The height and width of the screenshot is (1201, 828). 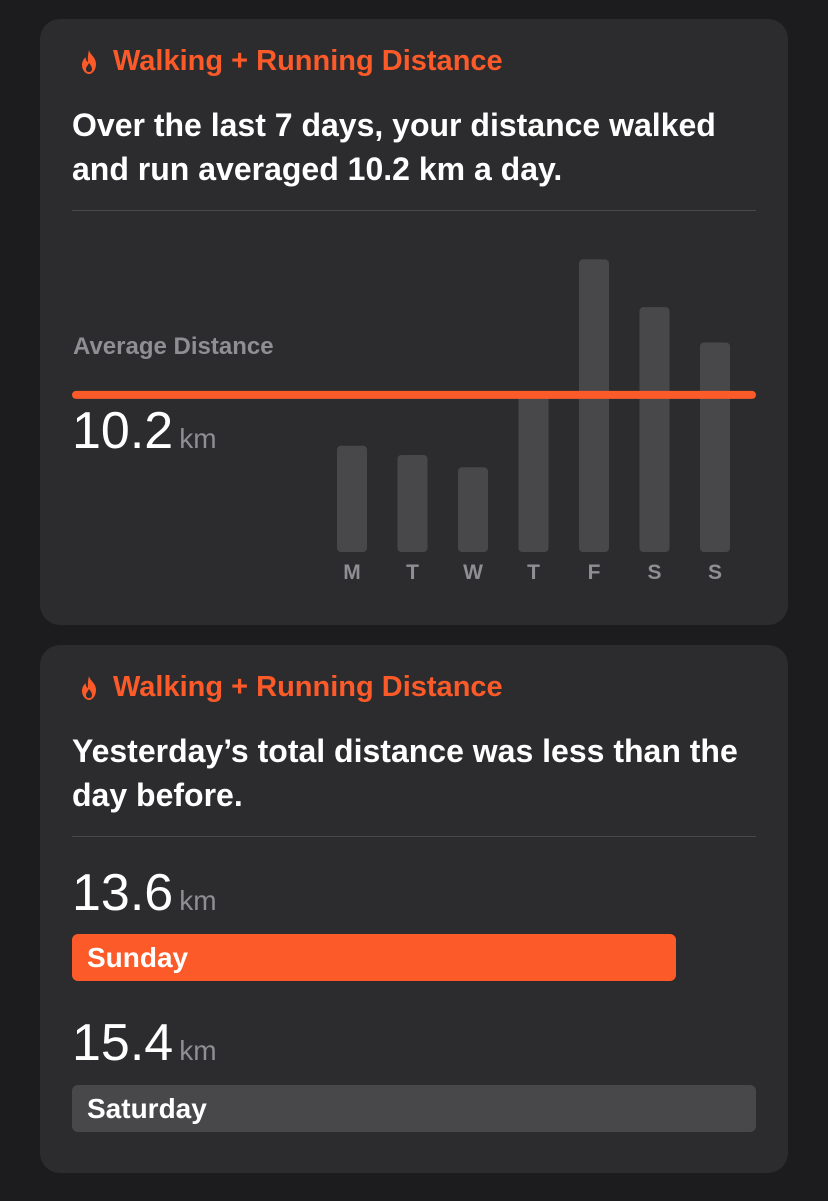 I want to click on day-before-bar: Saturday, so click(x=414, y=1108).